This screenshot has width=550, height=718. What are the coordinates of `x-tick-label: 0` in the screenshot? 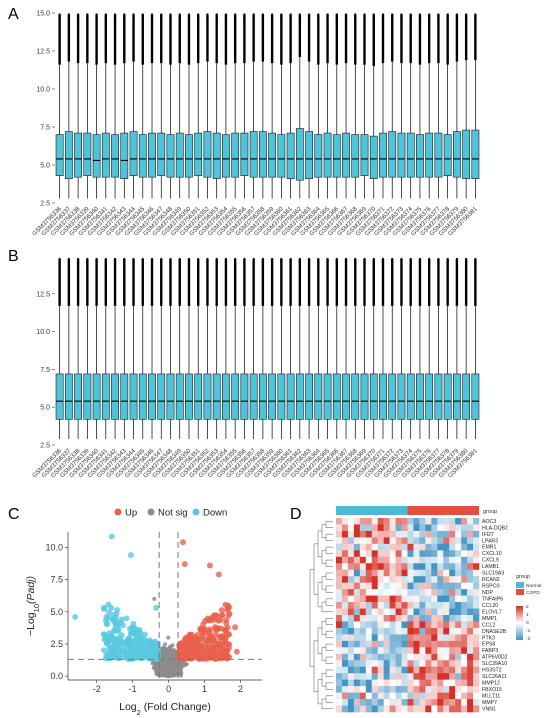 It's located at (168, 689).